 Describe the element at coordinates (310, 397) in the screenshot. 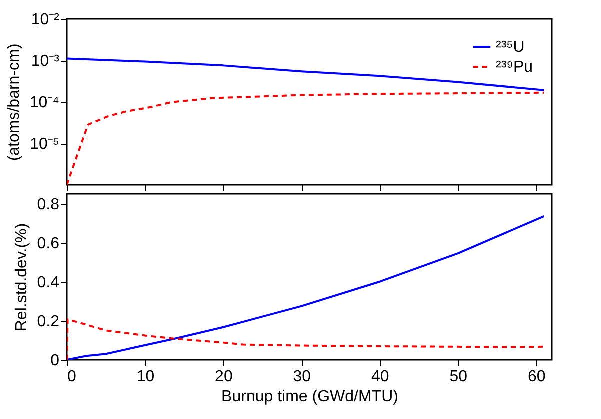

I see `x-axis-title: Burnup time (GWd/MTU)` at that location.